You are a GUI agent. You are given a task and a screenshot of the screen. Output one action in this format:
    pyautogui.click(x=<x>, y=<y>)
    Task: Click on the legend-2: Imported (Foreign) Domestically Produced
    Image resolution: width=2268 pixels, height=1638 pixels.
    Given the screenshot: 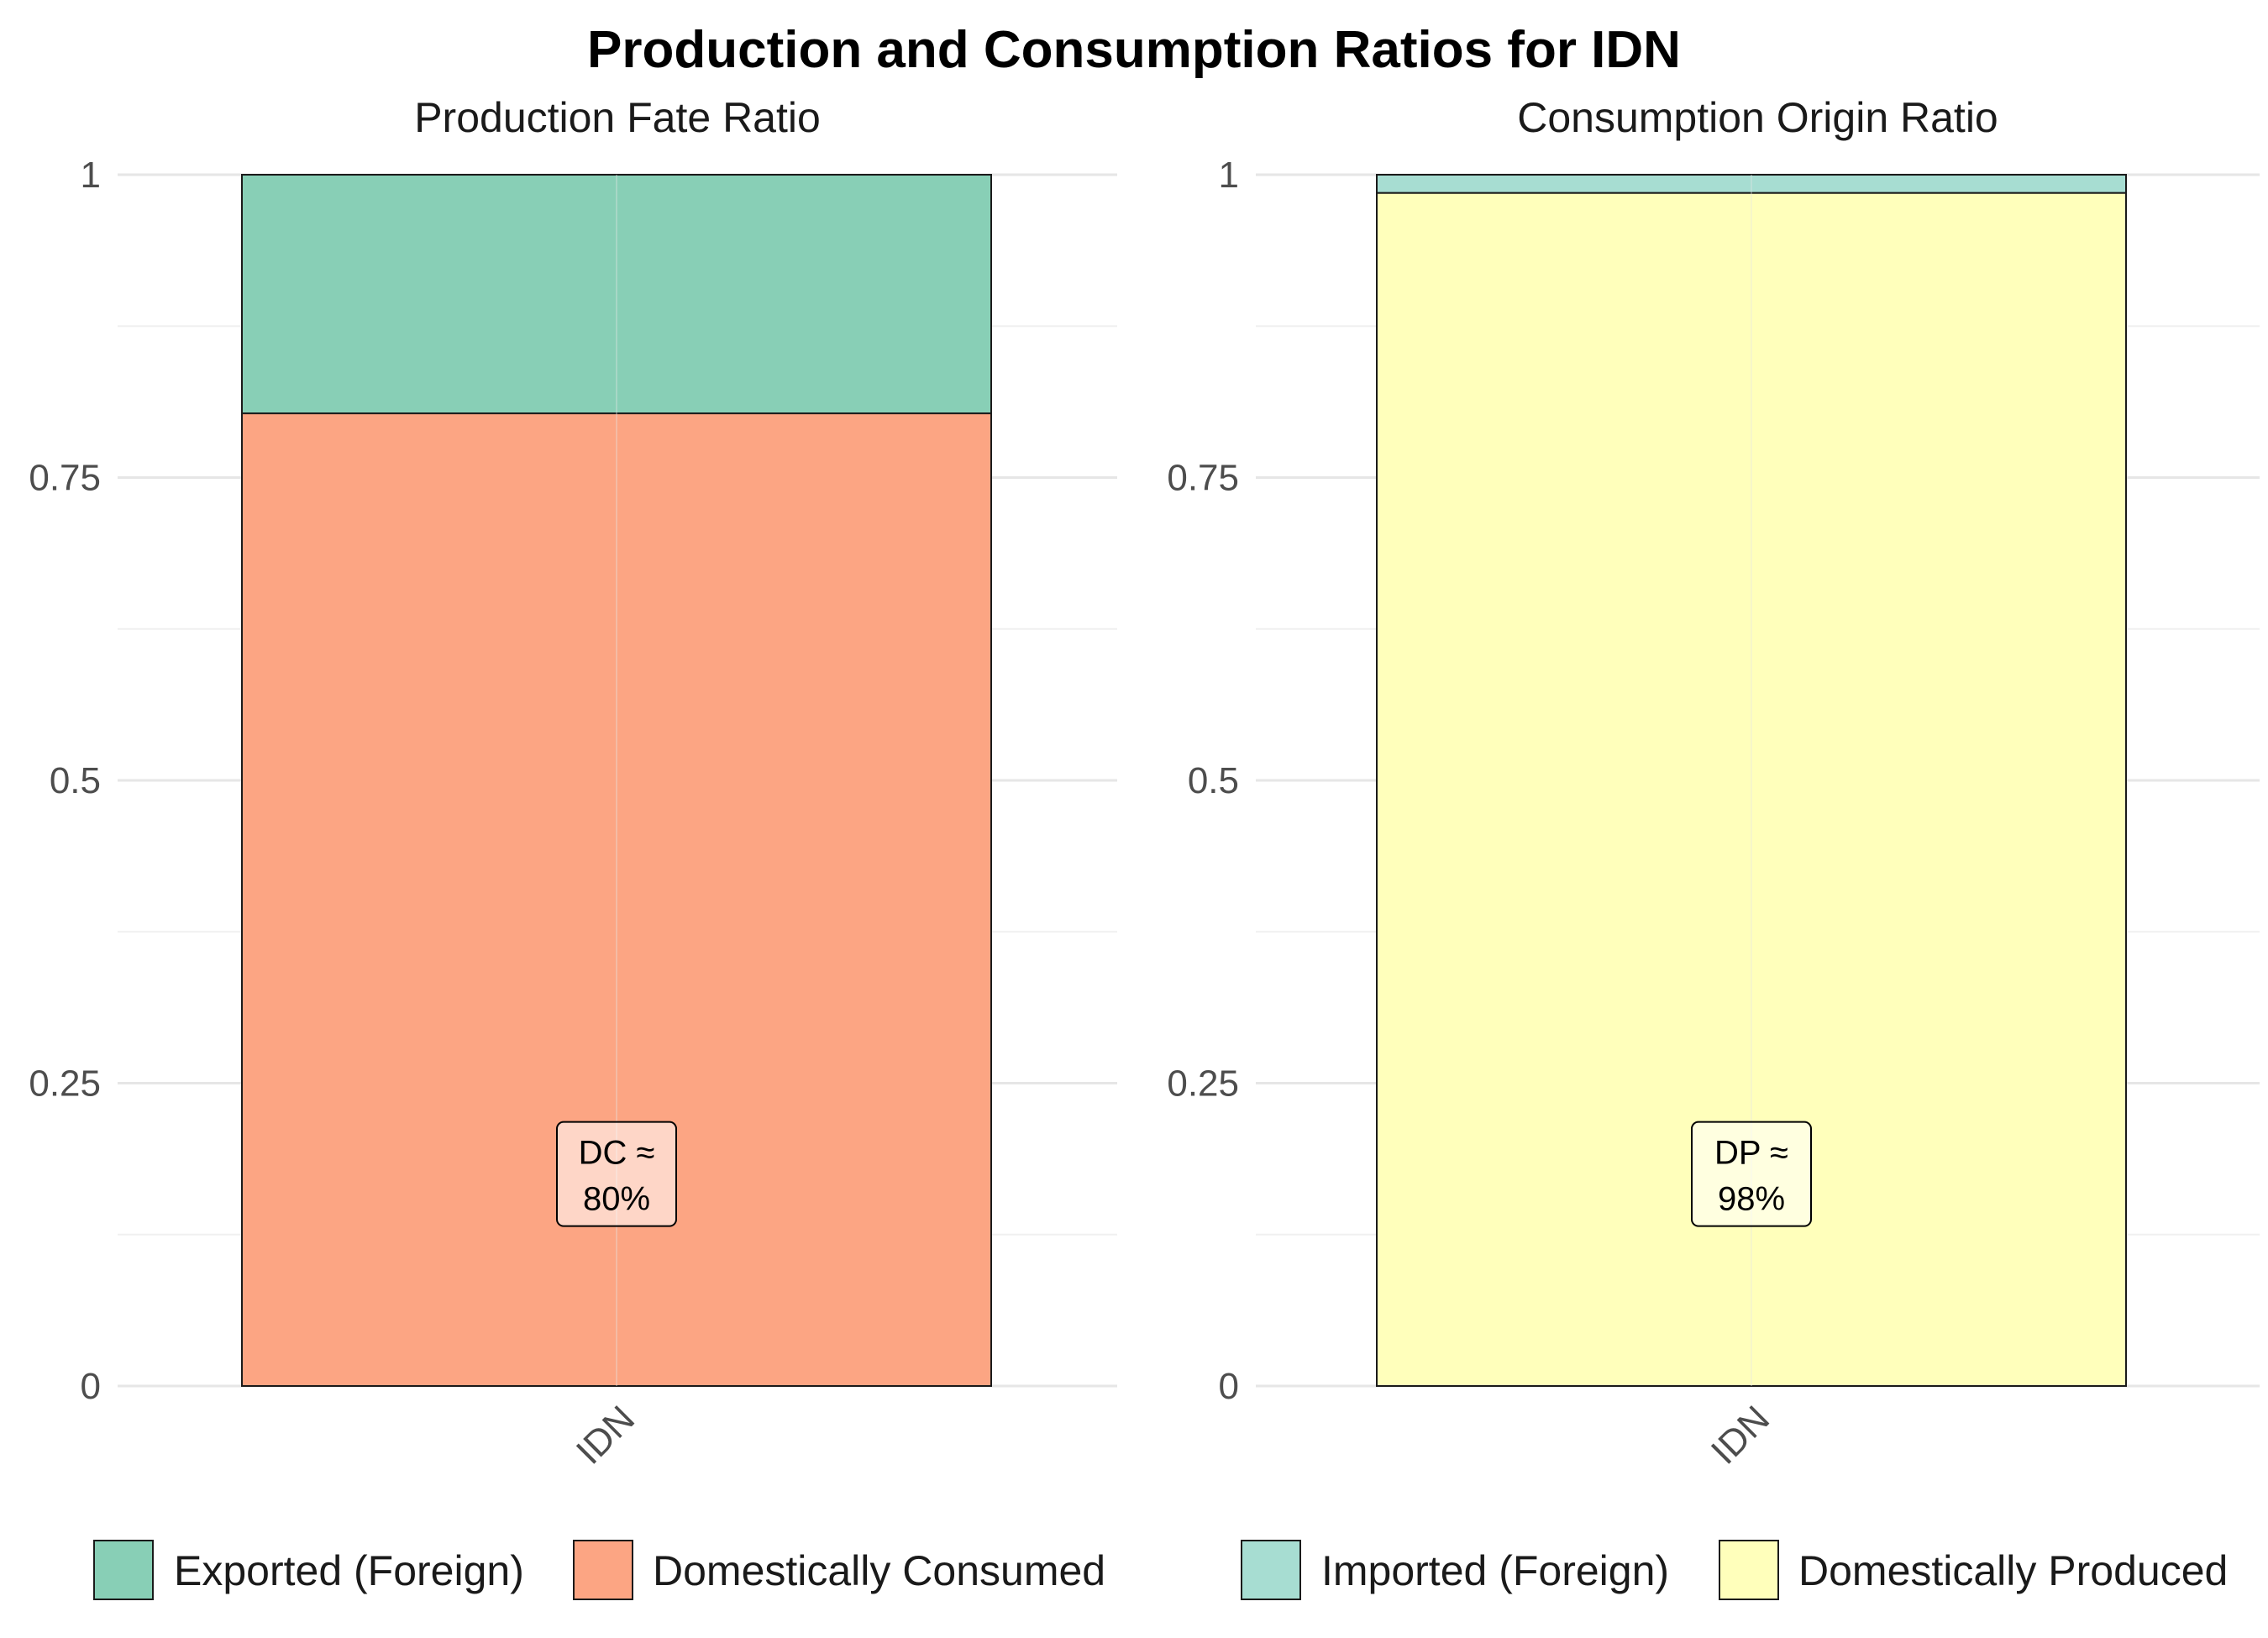 What is the action you would take?
    pyautogui.click(x=1734, y=1570)
    